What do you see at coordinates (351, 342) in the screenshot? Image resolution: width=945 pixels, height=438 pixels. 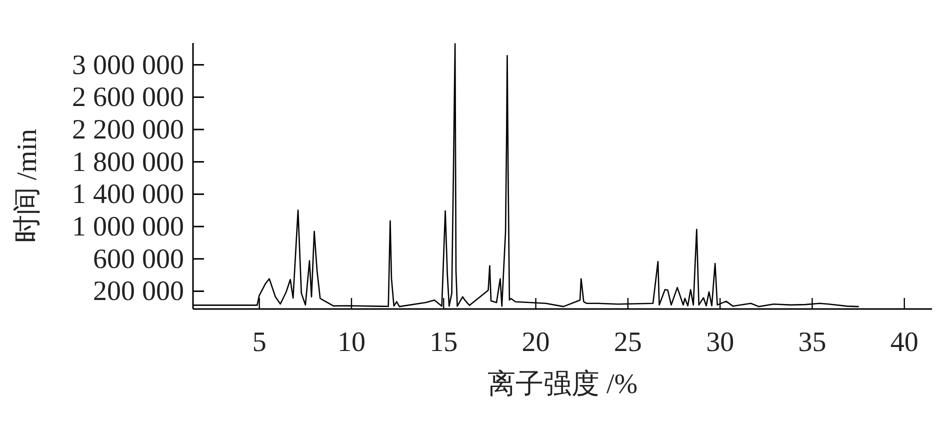 I see `x-tick-label: 10` at bounding box center [351, 342].